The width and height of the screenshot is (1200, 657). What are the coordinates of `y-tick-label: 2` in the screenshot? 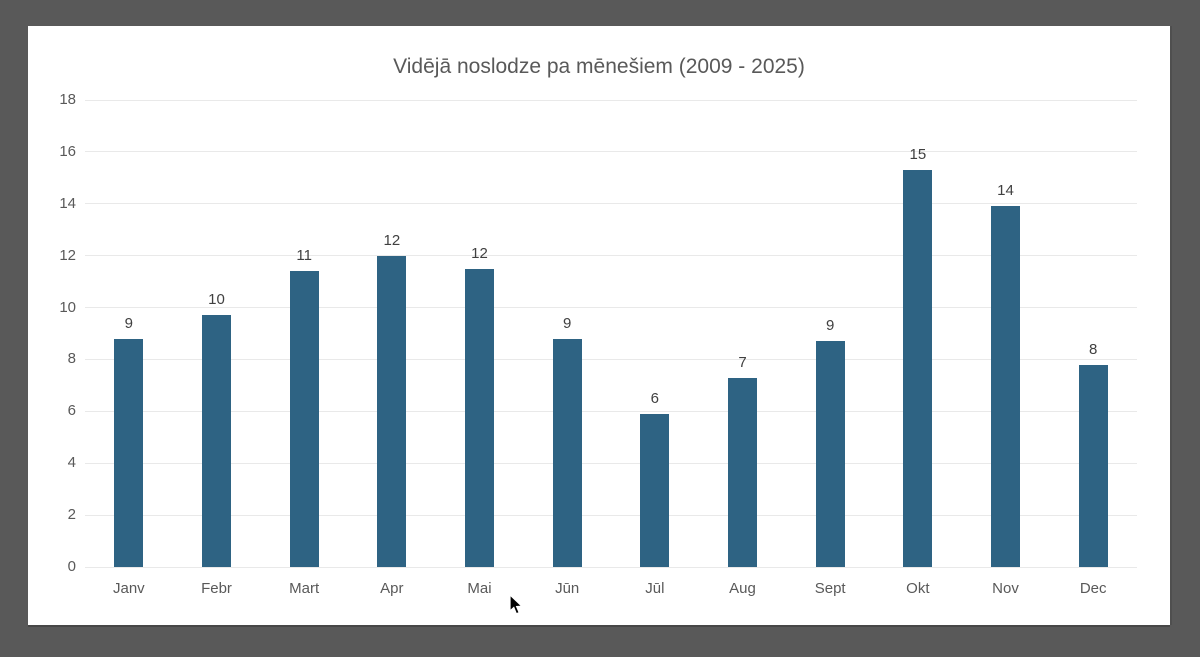 It's located at (71, 515).